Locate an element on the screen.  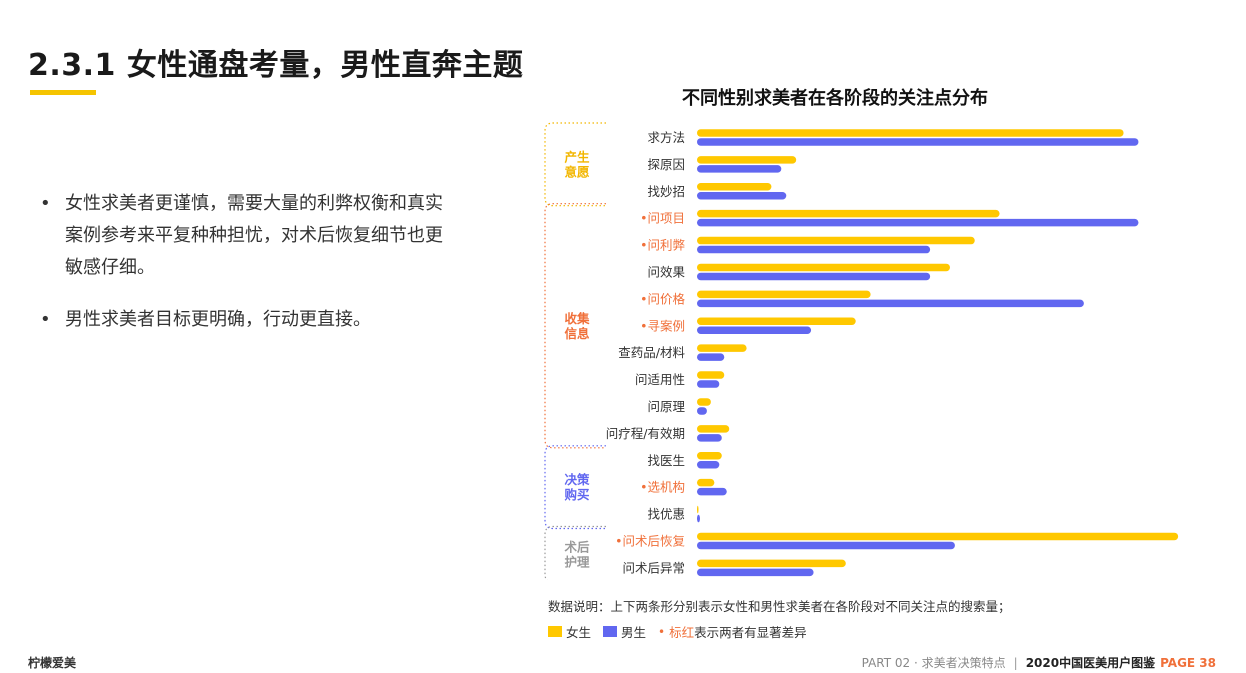
category-label: 问原理 is located at coordinates (666, 406).